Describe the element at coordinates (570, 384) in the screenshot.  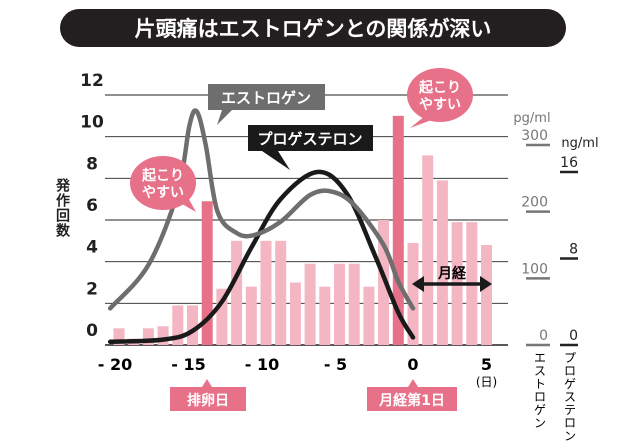
I see `progesterone-axis-title: ゲ` at that location.